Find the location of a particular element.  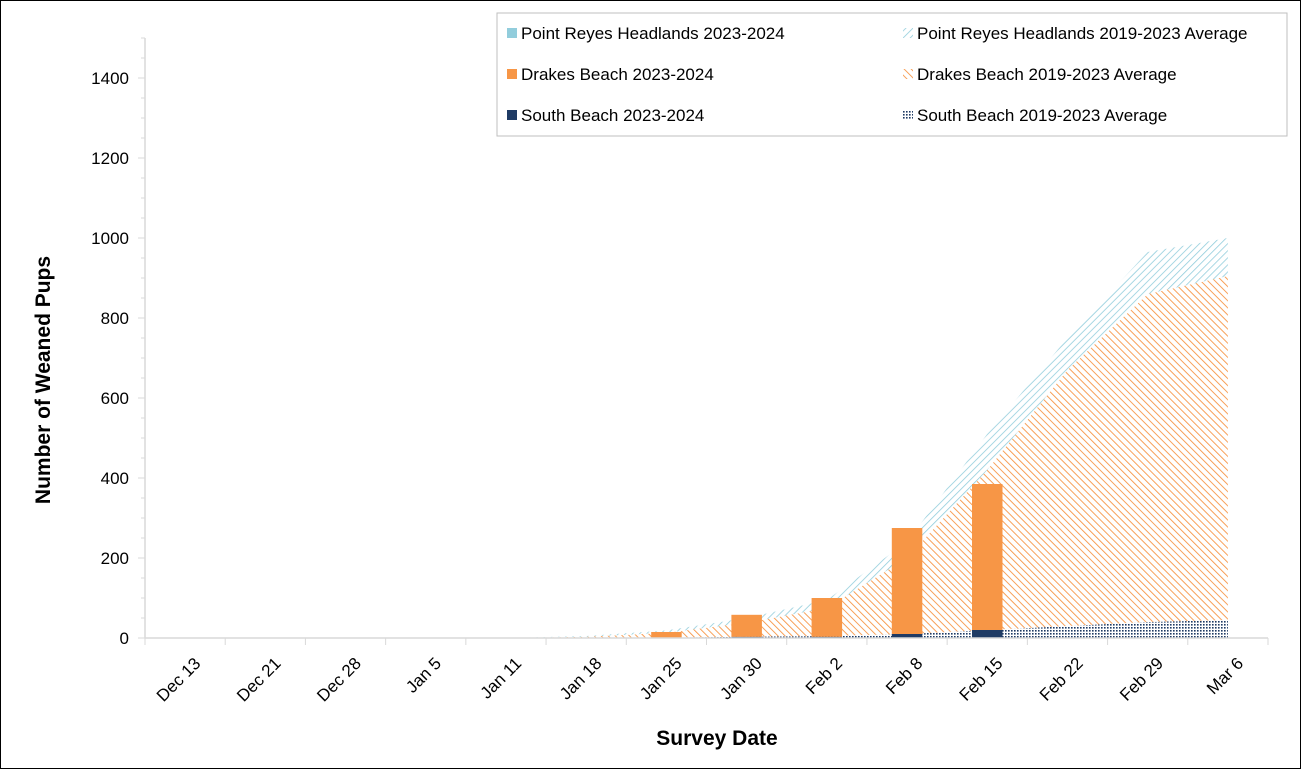

legend-swatch-south-beach-2019-2023-average is located at coordinates (908, 115).